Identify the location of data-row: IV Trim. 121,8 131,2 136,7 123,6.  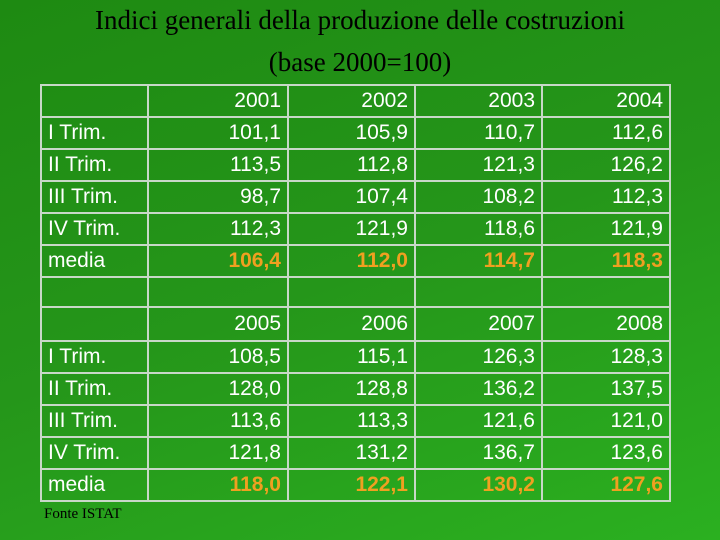
(355, 453).